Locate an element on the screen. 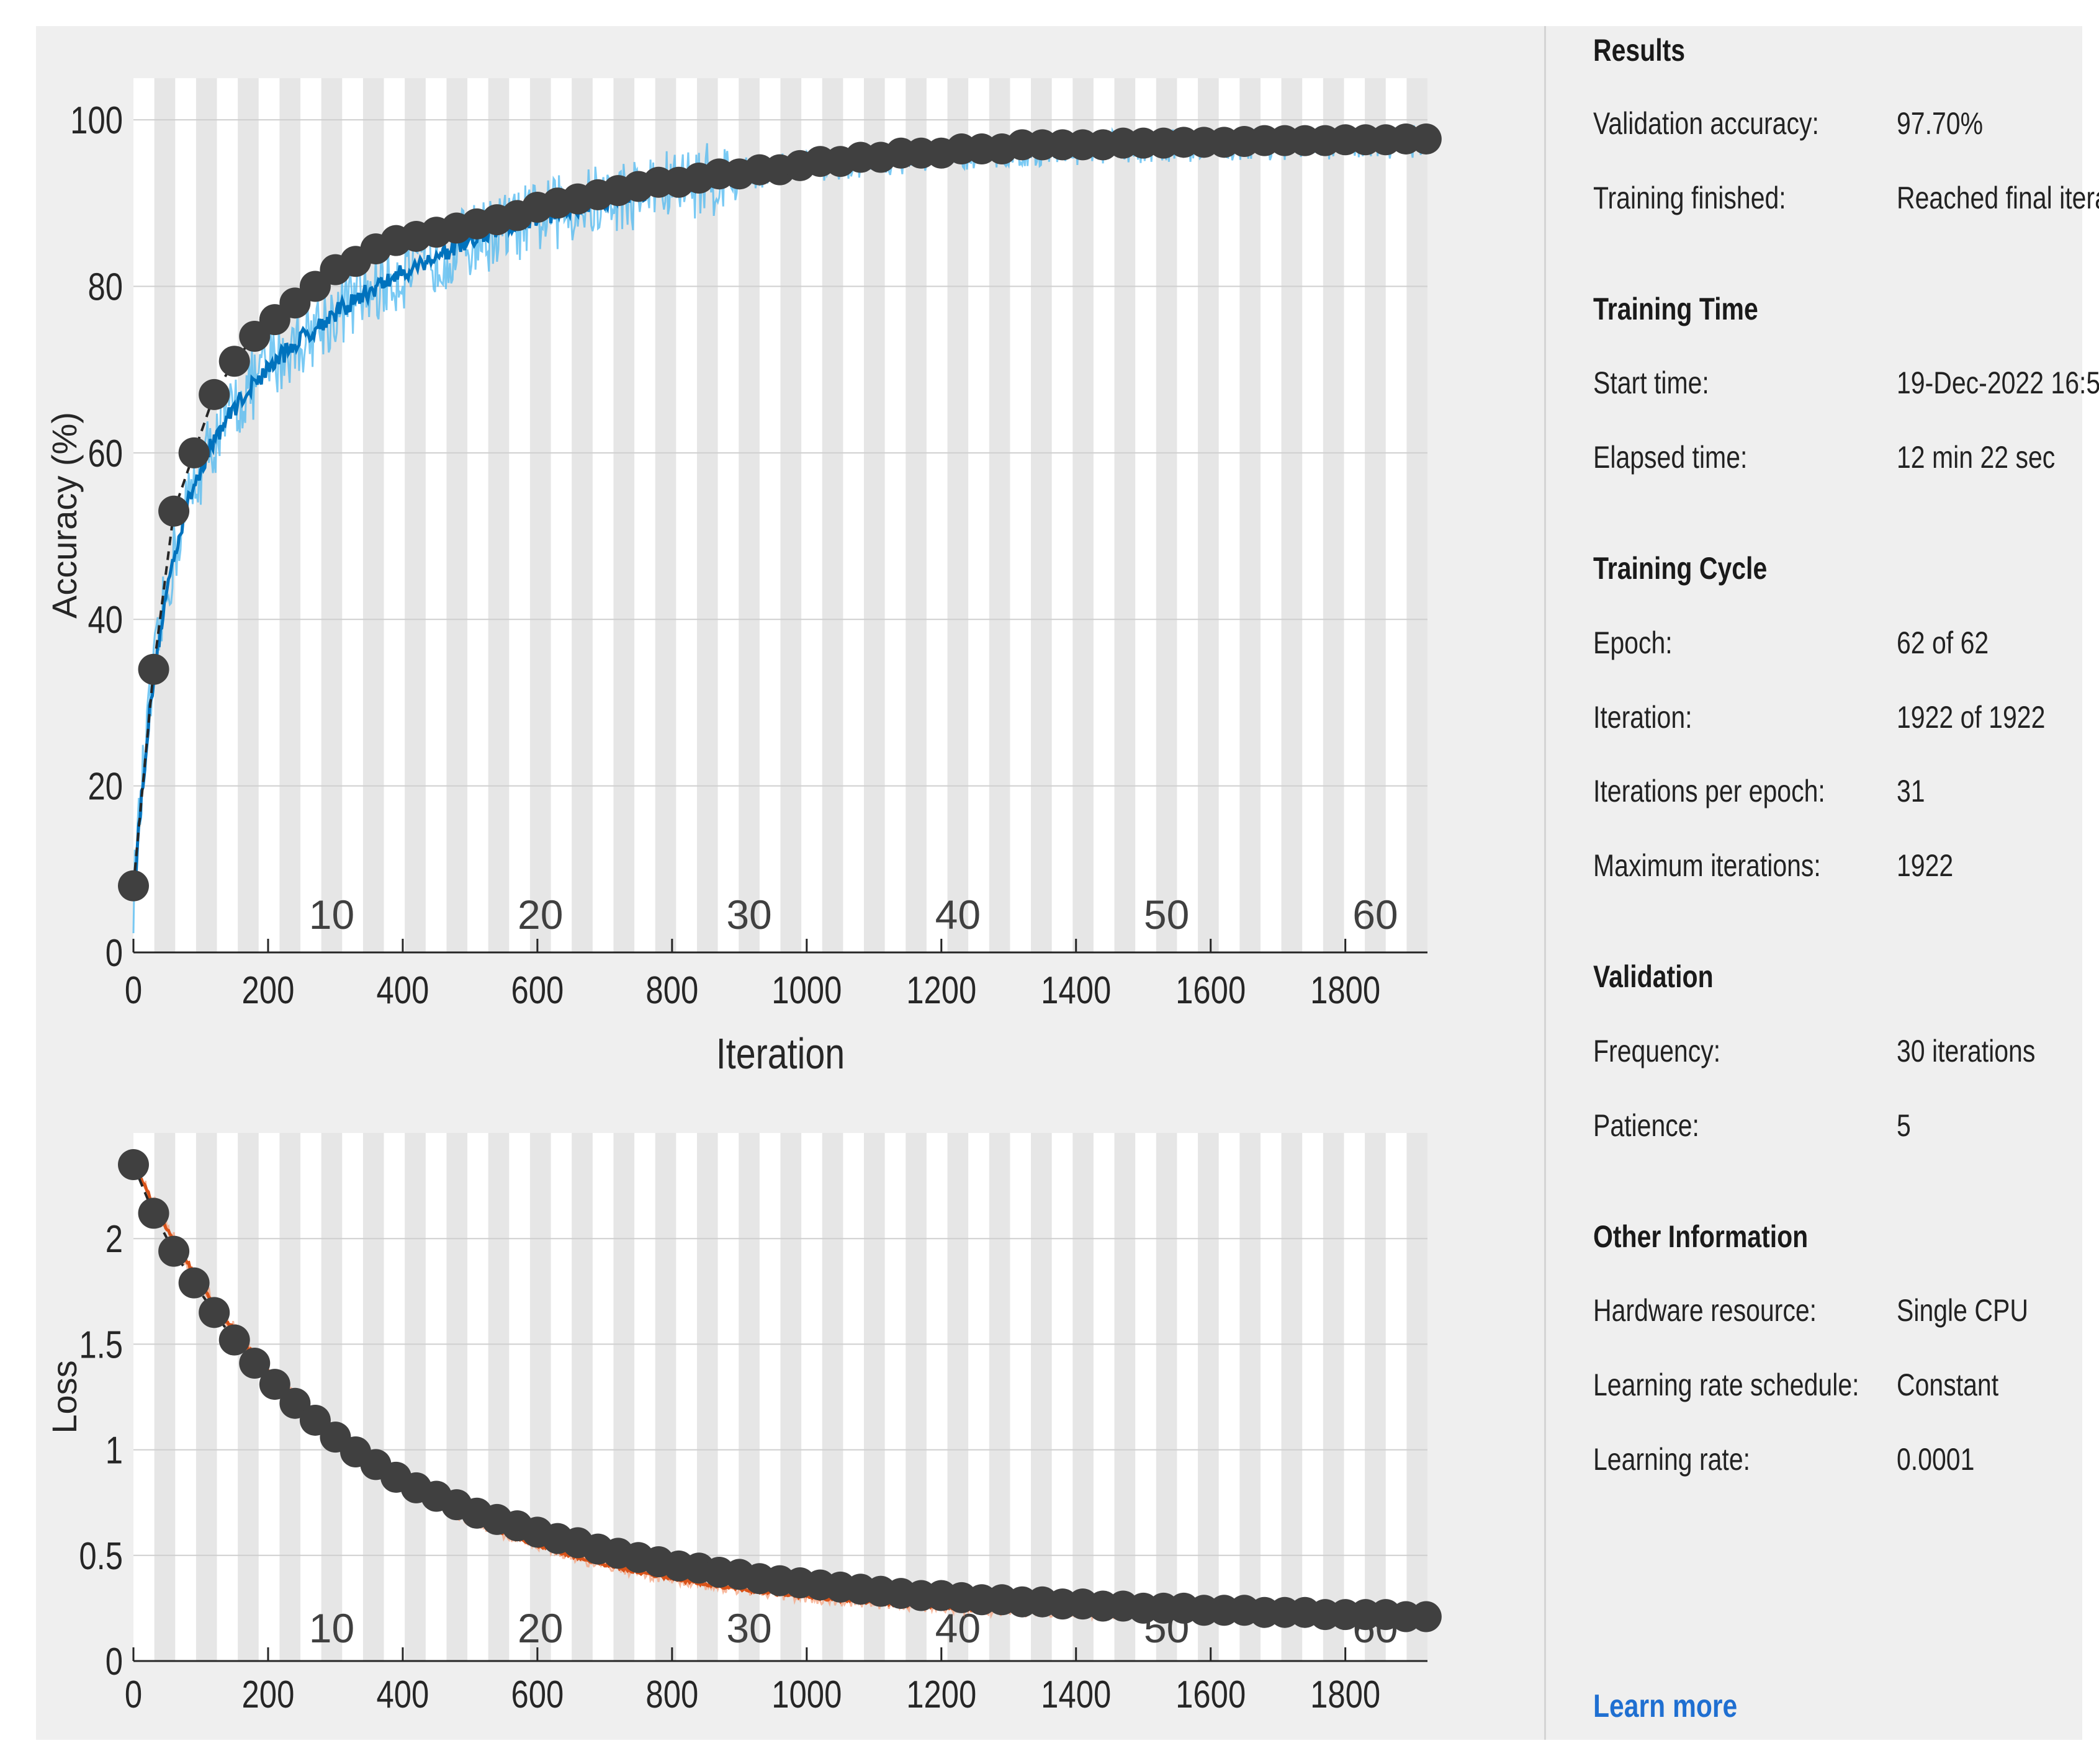  validation-accuracy-label: Validation accuracy: is located at coordinates (1706, 123).